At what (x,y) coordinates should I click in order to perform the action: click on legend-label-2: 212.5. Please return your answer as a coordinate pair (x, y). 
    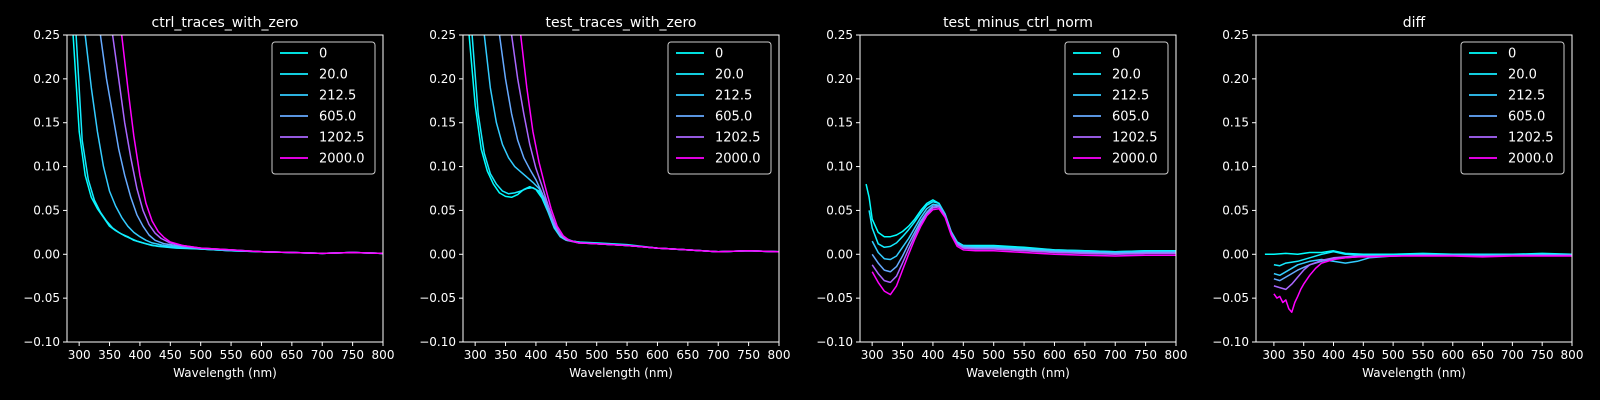
    Looking at the image, I should click on (1526, 96).